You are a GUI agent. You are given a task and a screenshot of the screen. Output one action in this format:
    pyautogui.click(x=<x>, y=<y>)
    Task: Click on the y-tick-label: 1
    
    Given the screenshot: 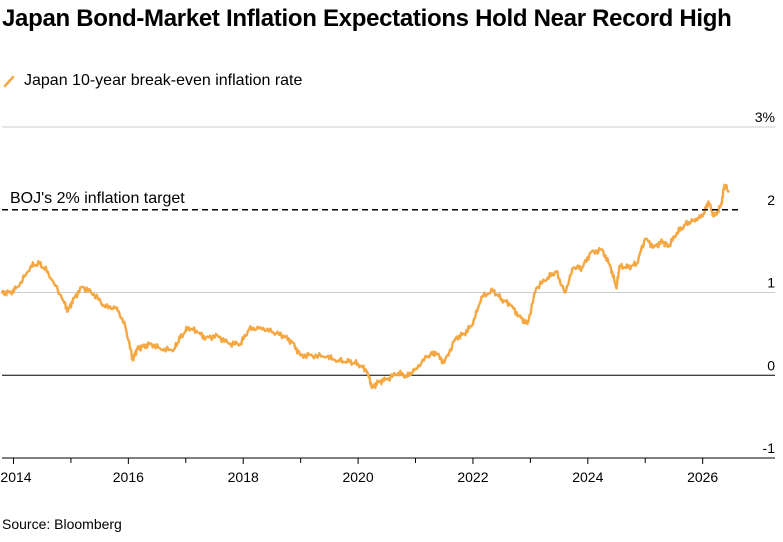 What is the action you would take?
    pyautogui.click(x=771, y=283)
    